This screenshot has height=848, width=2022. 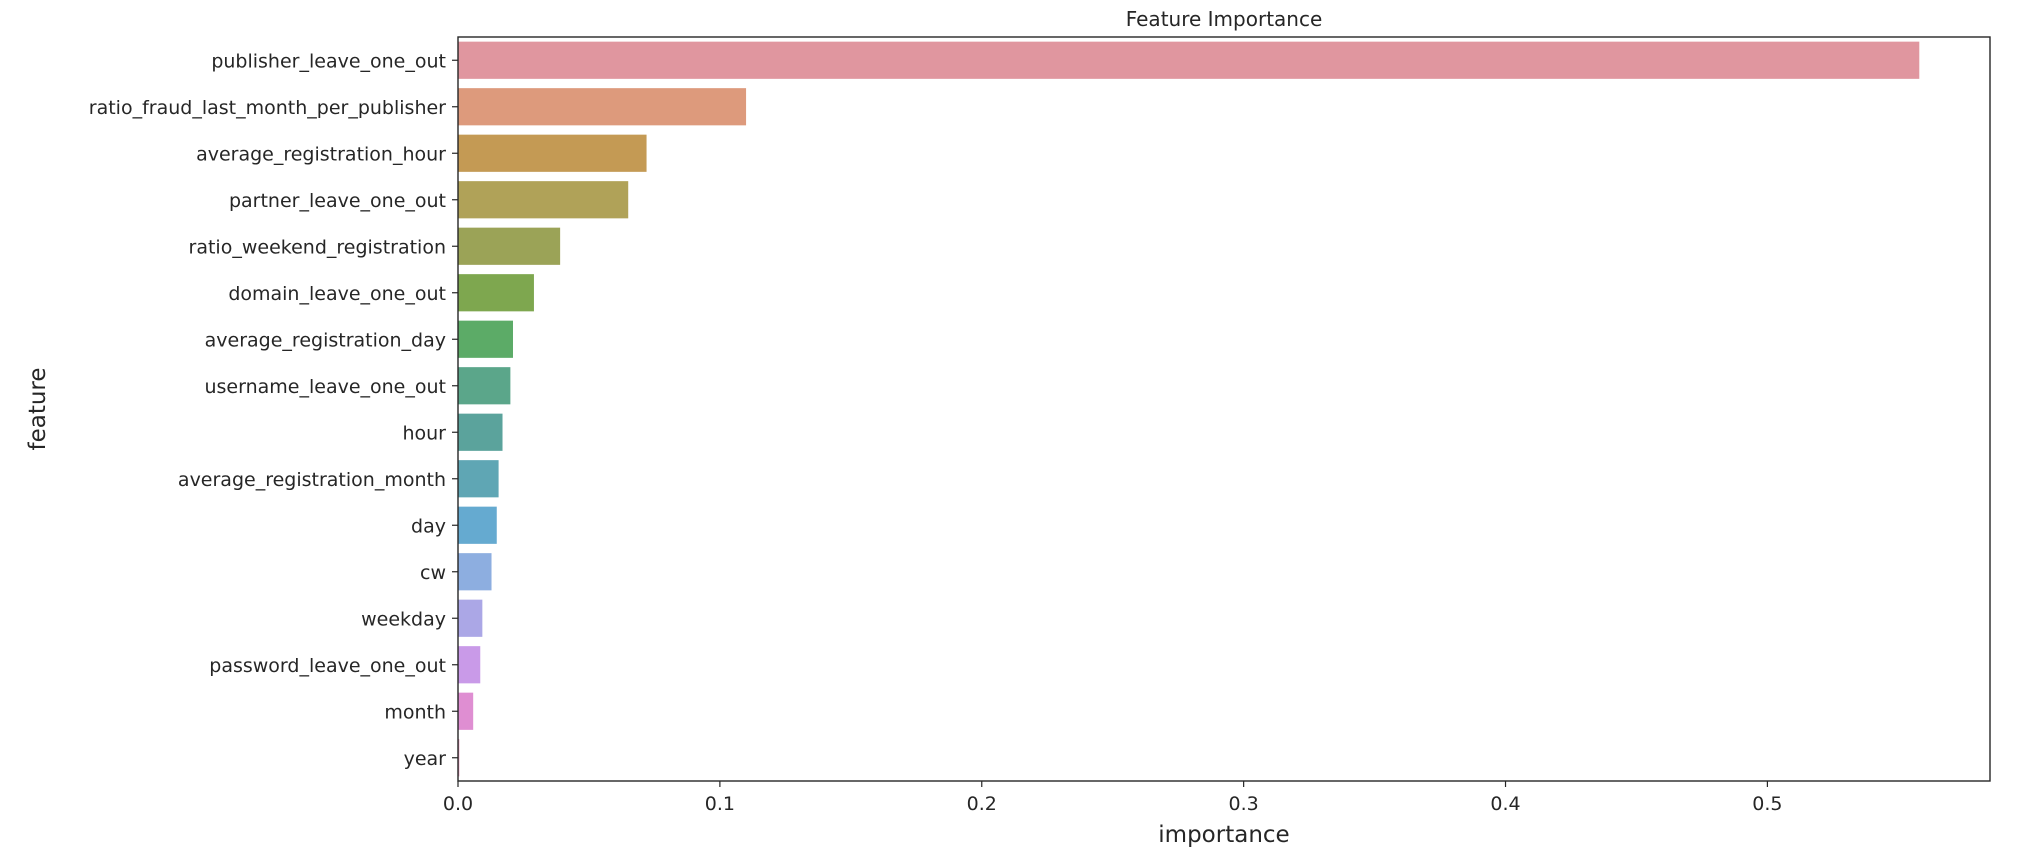 What do you see at coordinates (982, 804) in the screenshot?
I see `x-tick-label: 0.2` at bounding box center [982, 804].